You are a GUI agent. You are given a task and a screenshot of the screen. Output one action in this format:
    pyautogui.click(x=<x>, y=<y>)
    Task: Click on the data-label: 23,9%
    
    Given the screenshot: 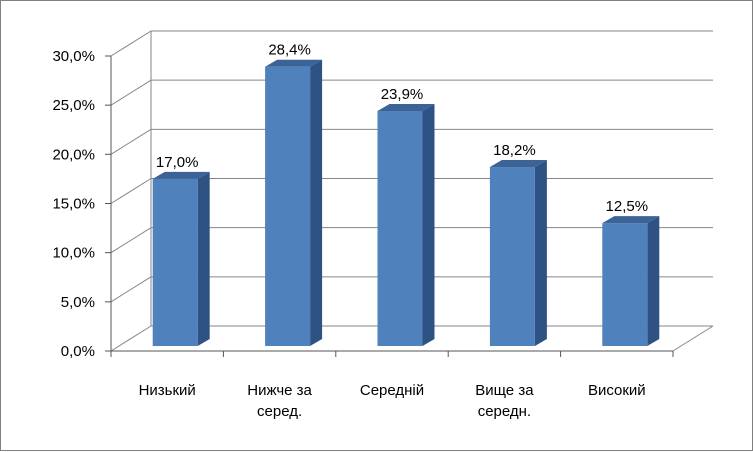 What is the action you would take?
    pyautogui.click(x=402, y=94)
    